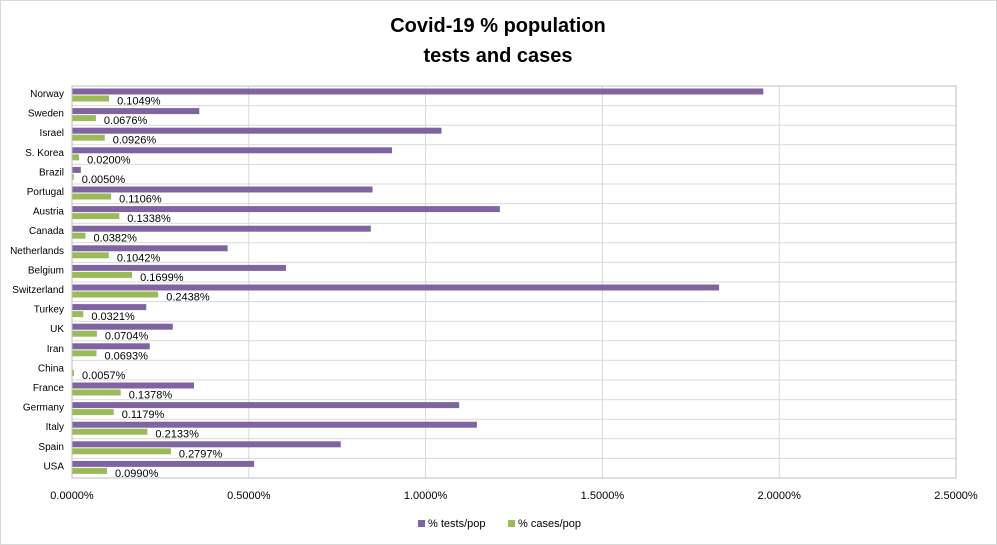  I want to click on data-label-cases: 0.1378%, so click(151, 396).